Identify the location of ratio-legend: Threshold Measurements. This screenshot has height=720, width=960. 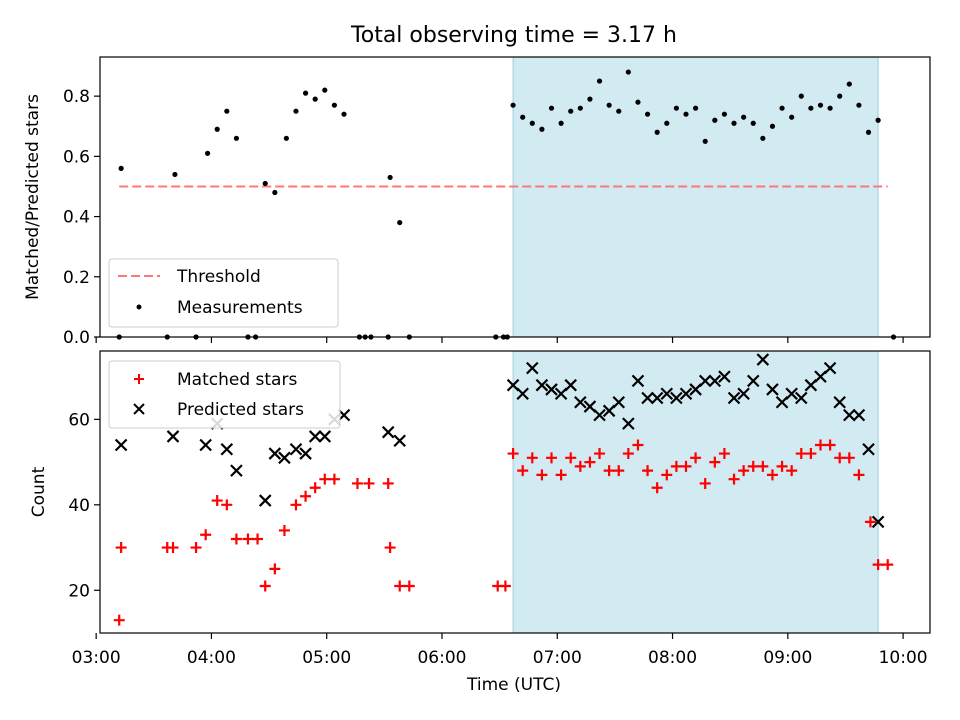
(223, 293).